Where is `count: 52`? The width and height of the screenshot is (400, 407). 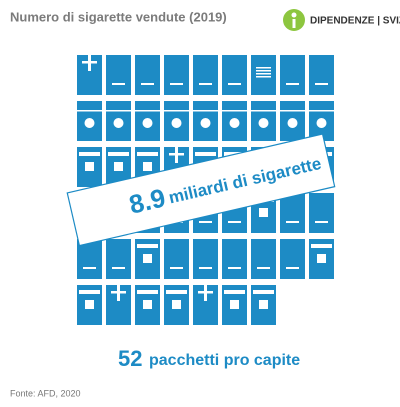 count: 52 is located at coordinates (130, 358).